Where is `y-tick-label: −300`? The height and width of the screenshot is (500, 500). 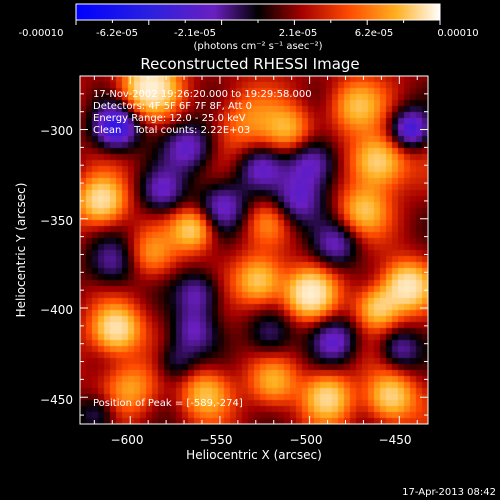 y-tick-label: −300 is located at coordinates (56, 131).